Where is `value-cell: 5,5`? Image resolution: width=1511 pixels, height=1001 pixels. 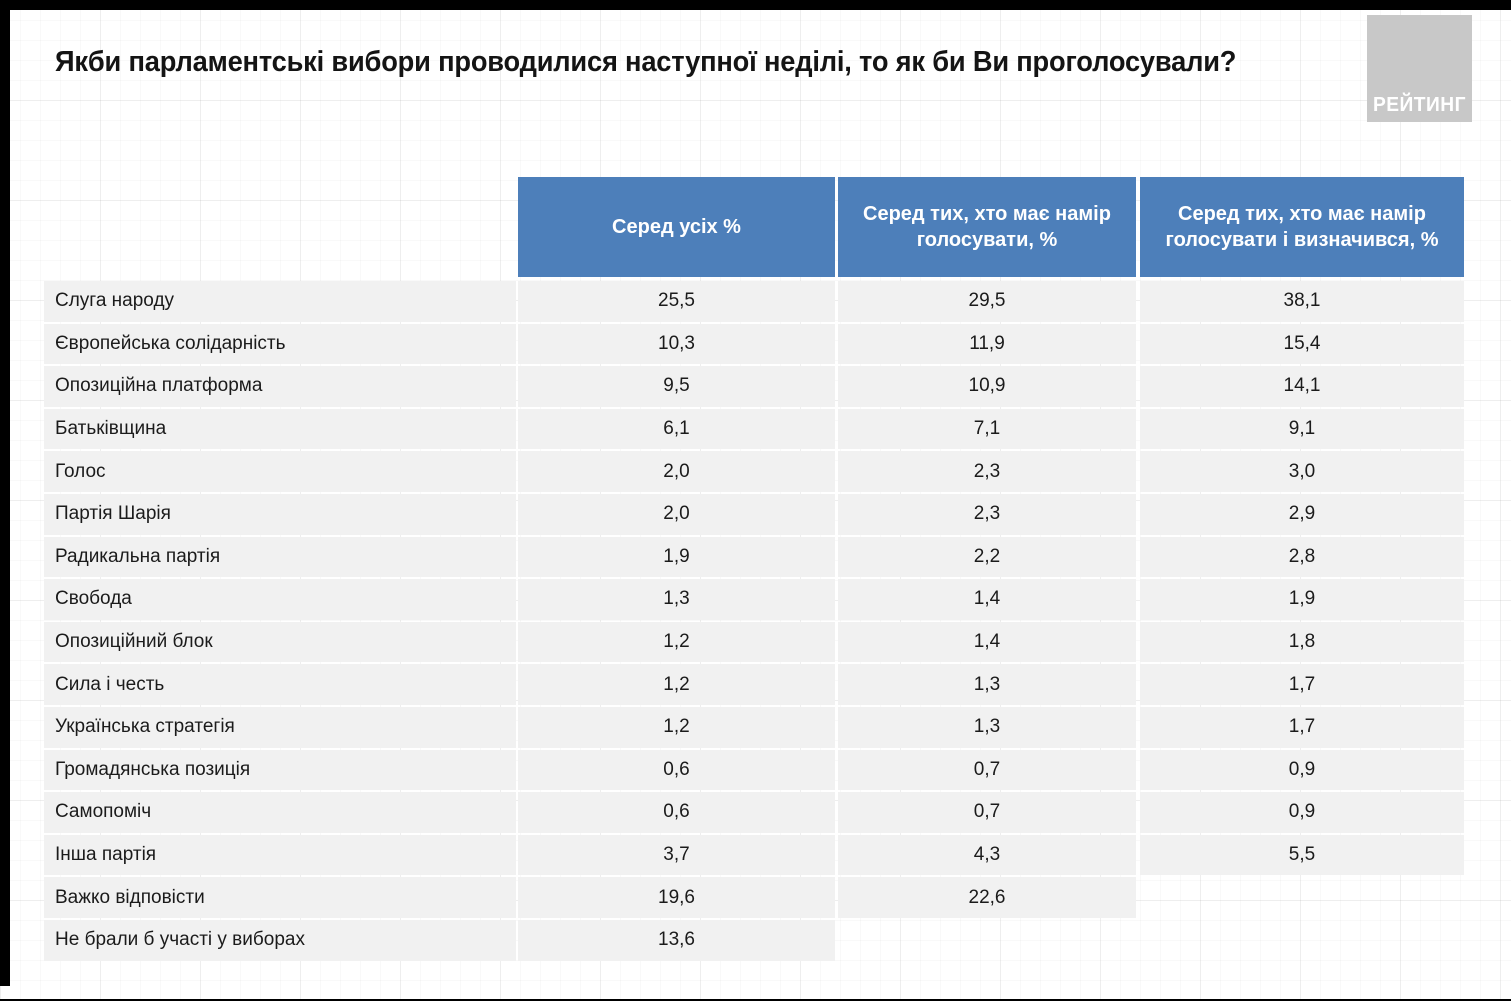
value-cell: 5,5 is located at coordinates (1302, 855).